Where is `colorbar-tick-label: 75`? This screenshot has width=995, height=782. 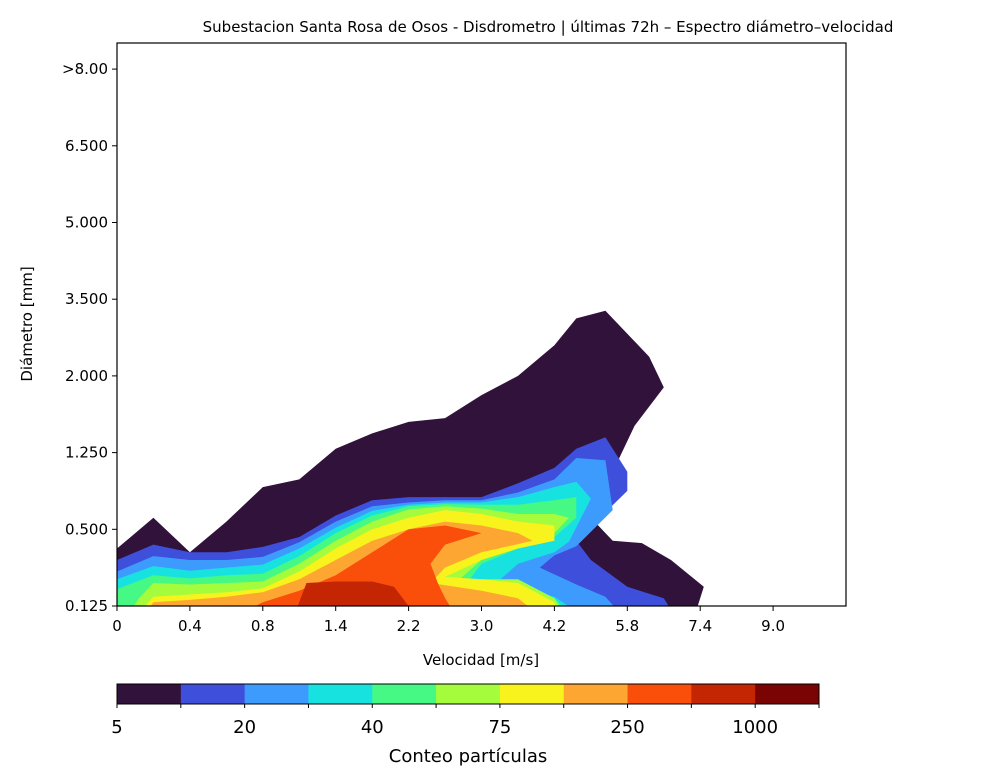 colorbar-tick-label: 75 is located at coordinates (499, 727).